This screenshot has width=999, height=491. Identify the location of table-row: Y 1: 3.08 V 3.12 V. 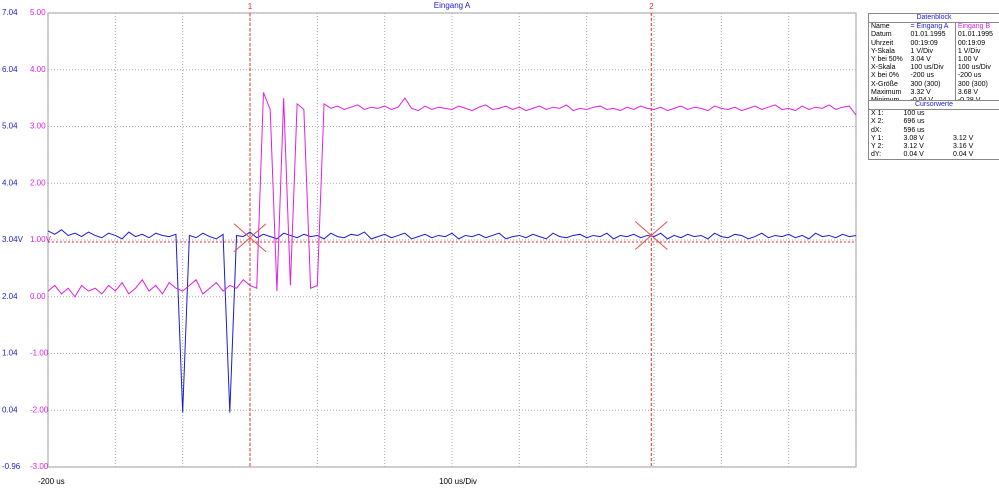
(934, 139).